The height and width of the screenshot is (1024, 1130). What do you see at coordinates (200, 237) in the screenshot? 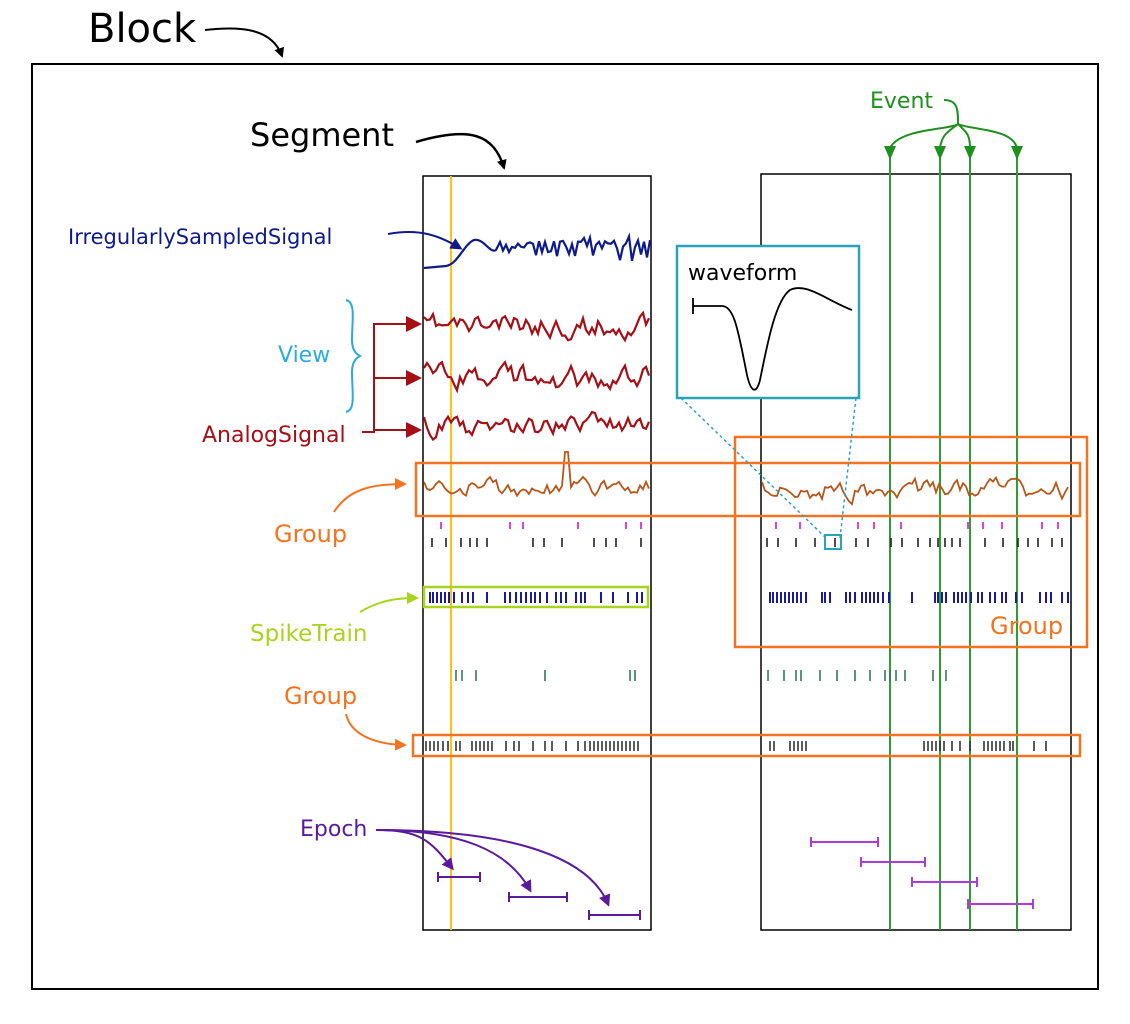
I see `irregular-signal-label: IrregularlySampledSignal` at bounding box center [200, 237].